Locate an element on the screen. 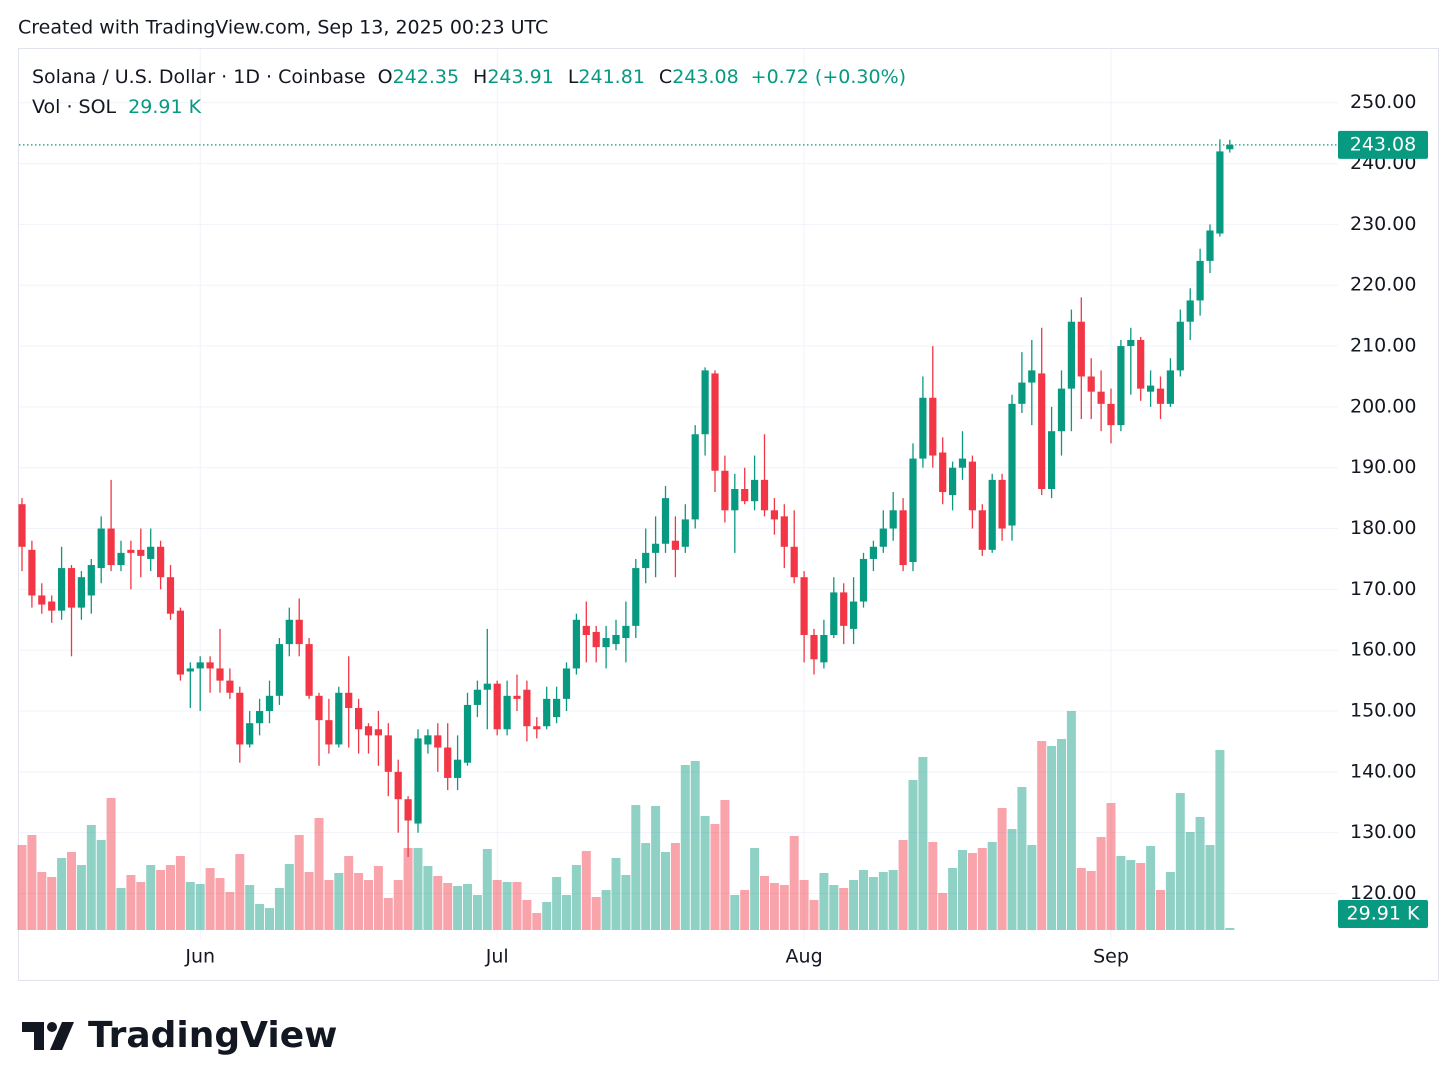  legend-value: 242.35 is located at coordinates (426, 77).